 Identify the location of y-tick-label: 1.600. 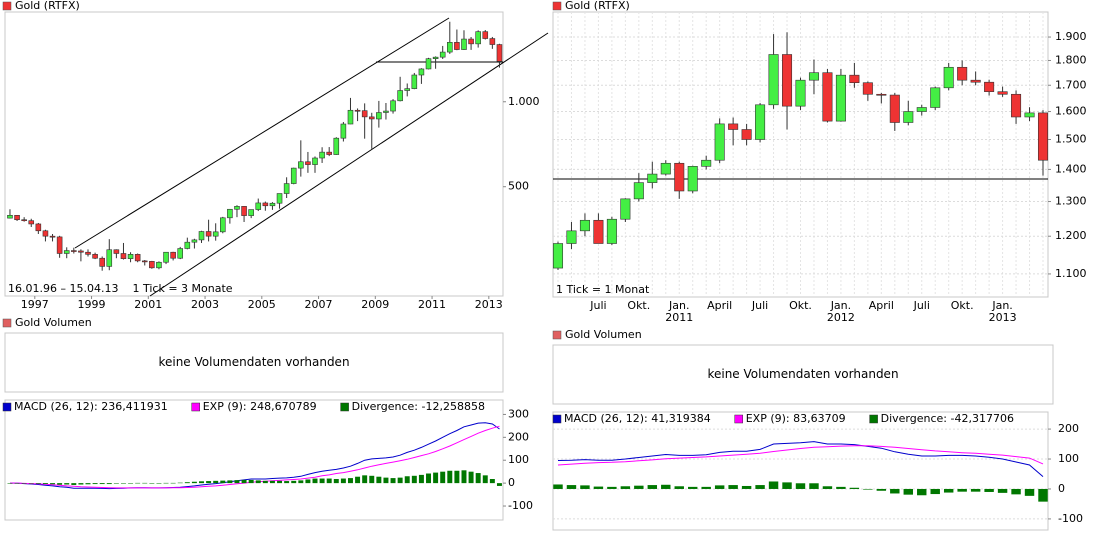
(1071, 111).